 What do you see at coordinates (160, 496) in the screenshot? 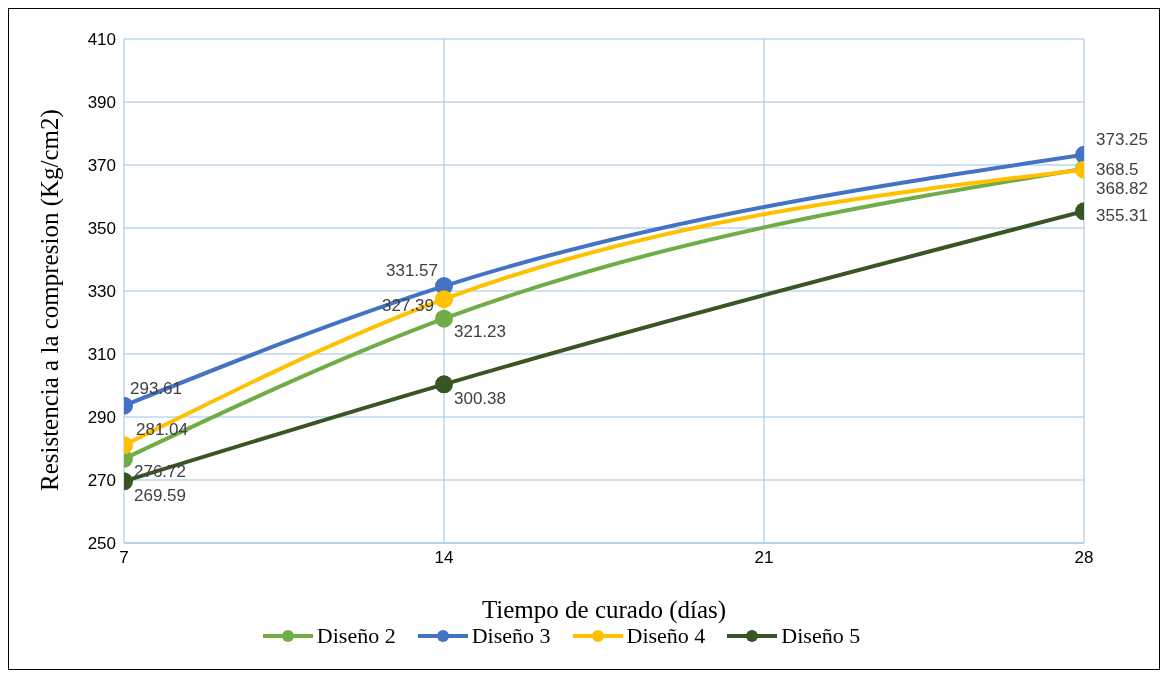
I see `data-label: 269.59` at bounding box center [160, 496].